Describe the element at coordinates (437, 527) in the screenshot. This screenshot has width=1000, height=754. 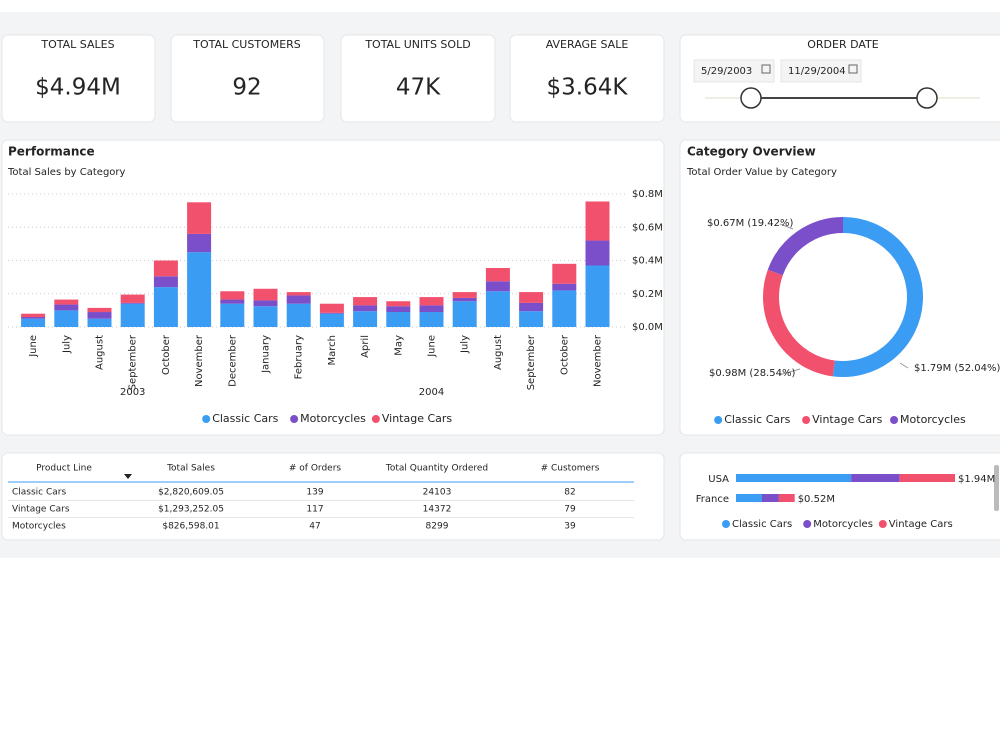
I see `table-cell: 8299` at that location.